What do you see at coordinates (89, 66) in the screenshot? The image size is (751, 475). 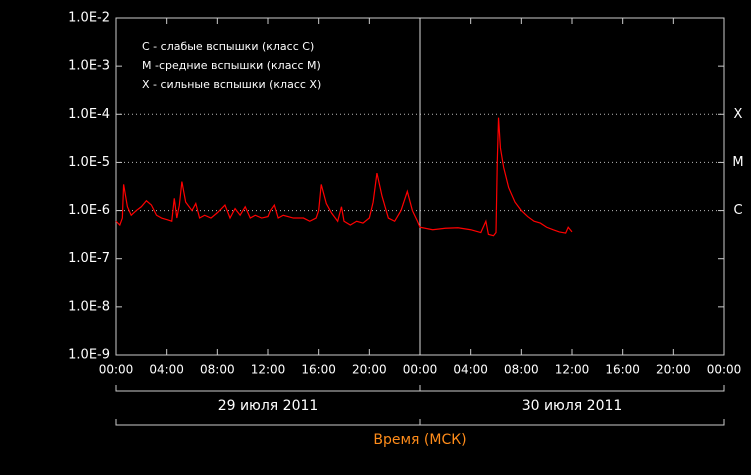 I see `y-tick-label: 1.0E-3` at bounding box center [89, 66].